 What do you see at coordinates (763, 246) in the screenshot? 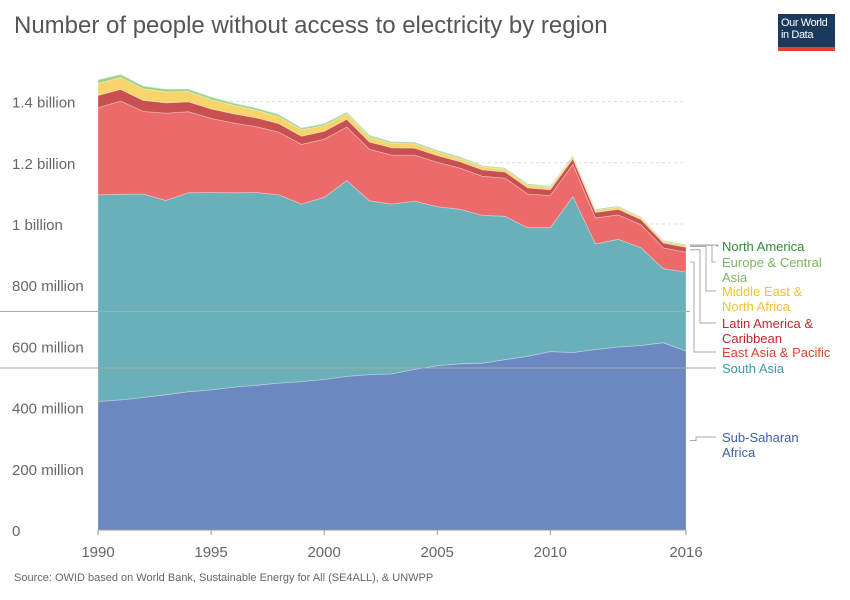
I see `series-label-north-america: North America` at bounding box center [763, 246].